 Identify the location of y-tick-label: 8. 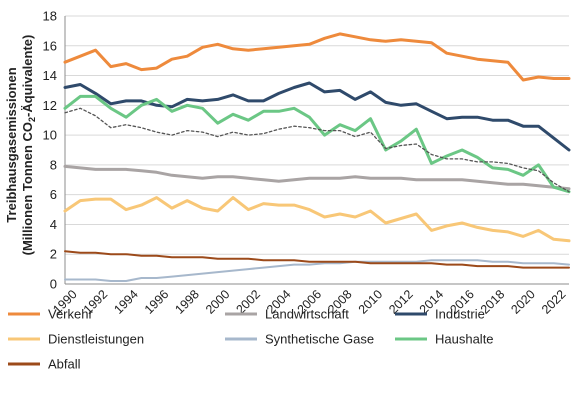
(53, 164).